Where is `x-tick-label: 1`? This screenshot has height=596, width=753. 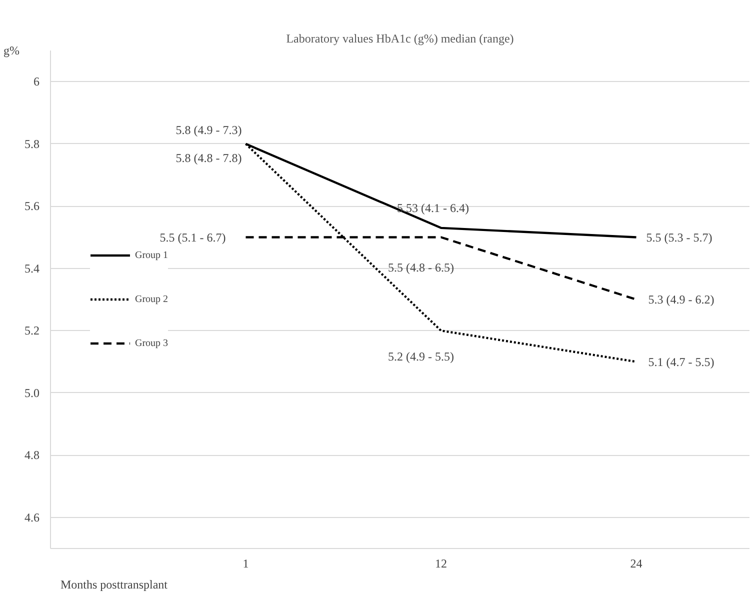 x-tick-label: 1 is located at coordinates (245, 563).